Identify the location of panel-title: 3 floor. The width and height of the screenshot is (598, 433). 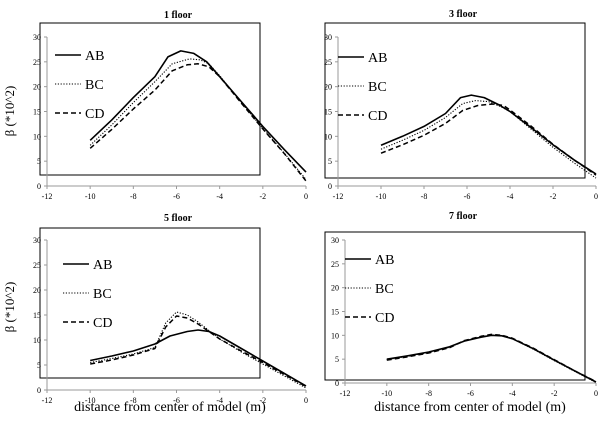
(463, 14).